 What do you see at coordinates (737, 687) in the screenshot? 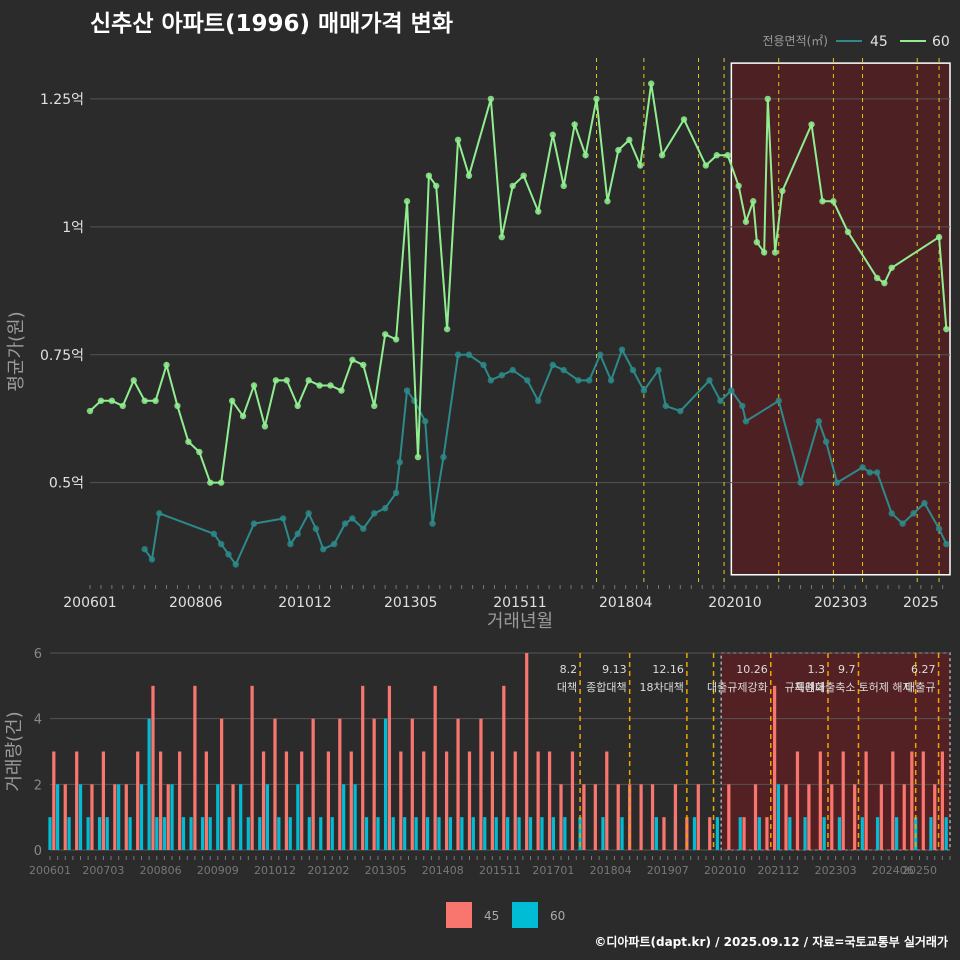
I see `policy-name-label: 대출규제강화` at bounding box center [737, 687].